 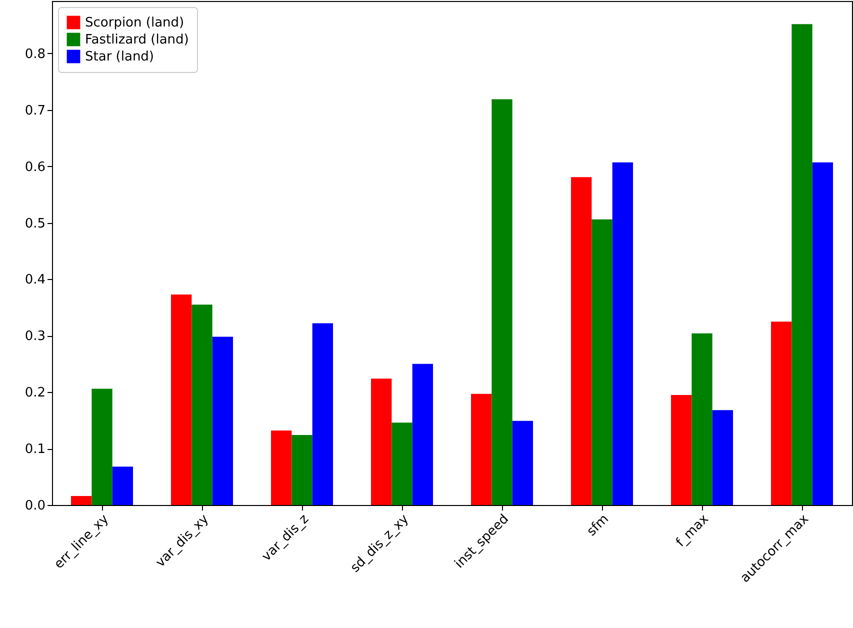 I want to click on legend-label: Star (land), so click(x=119, y=57).